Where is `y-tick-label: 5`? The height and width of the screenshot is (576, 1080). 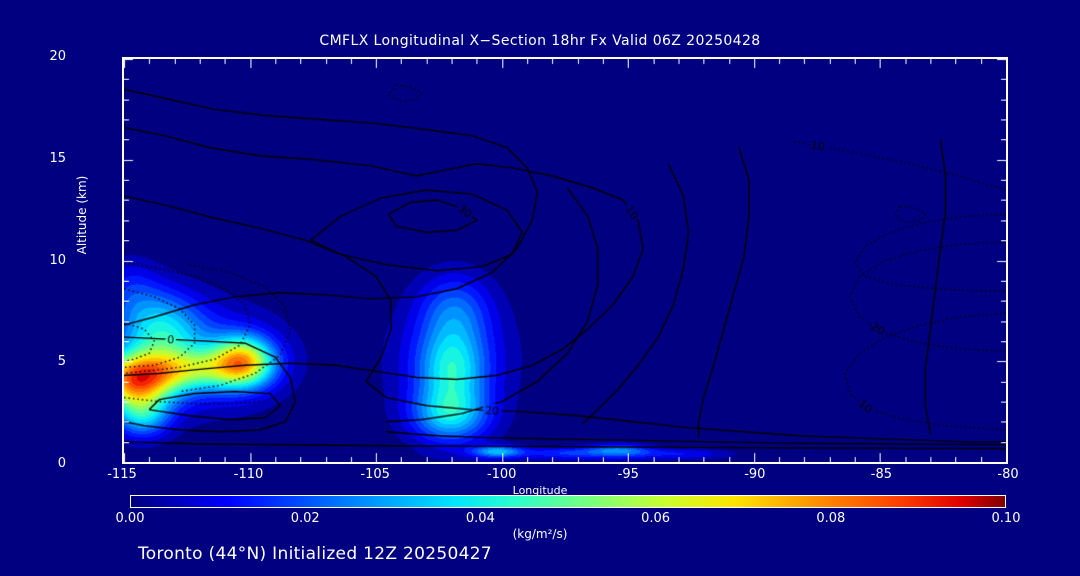 y-tick-label: 5 is located at coordinates (61, 362).